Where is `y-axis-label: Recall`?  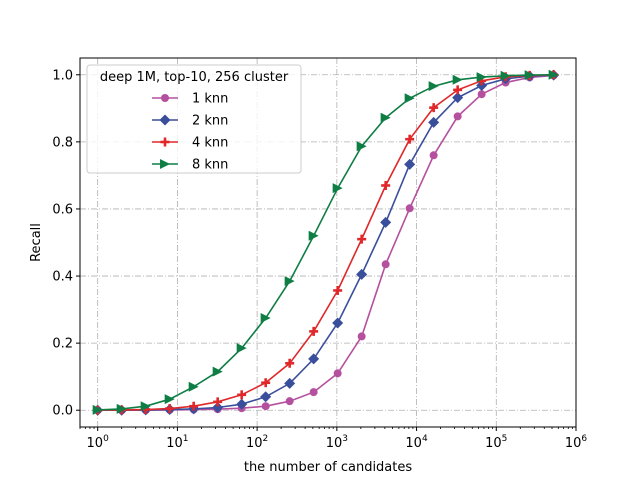 y-axis-label: Recall is located at coordinates (36, 242).